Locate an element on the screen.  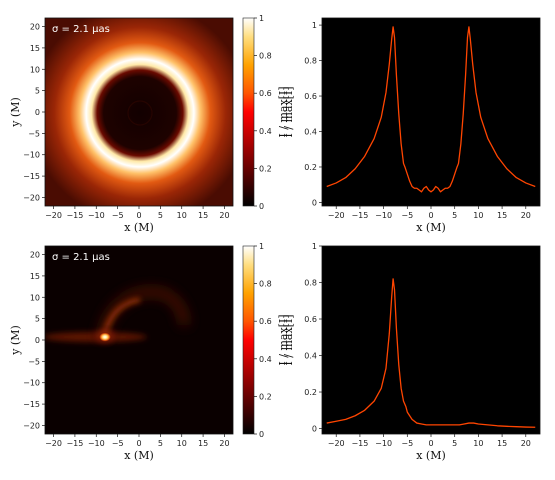
heatmap-crescent-panel is located at coordinates (139, 340).